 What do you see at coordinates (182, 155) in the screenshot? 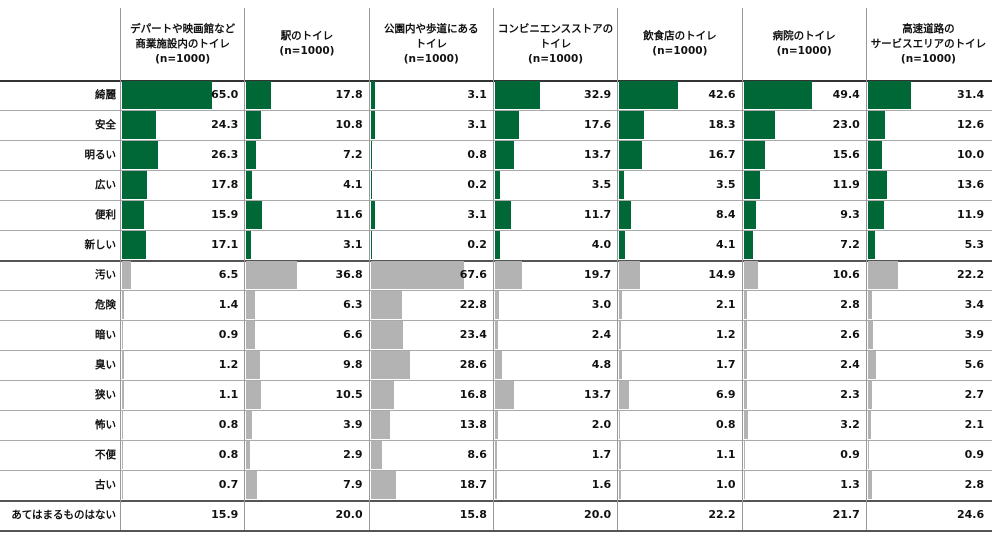
I see `cell: 26.3` at bounding box center [182, 155].